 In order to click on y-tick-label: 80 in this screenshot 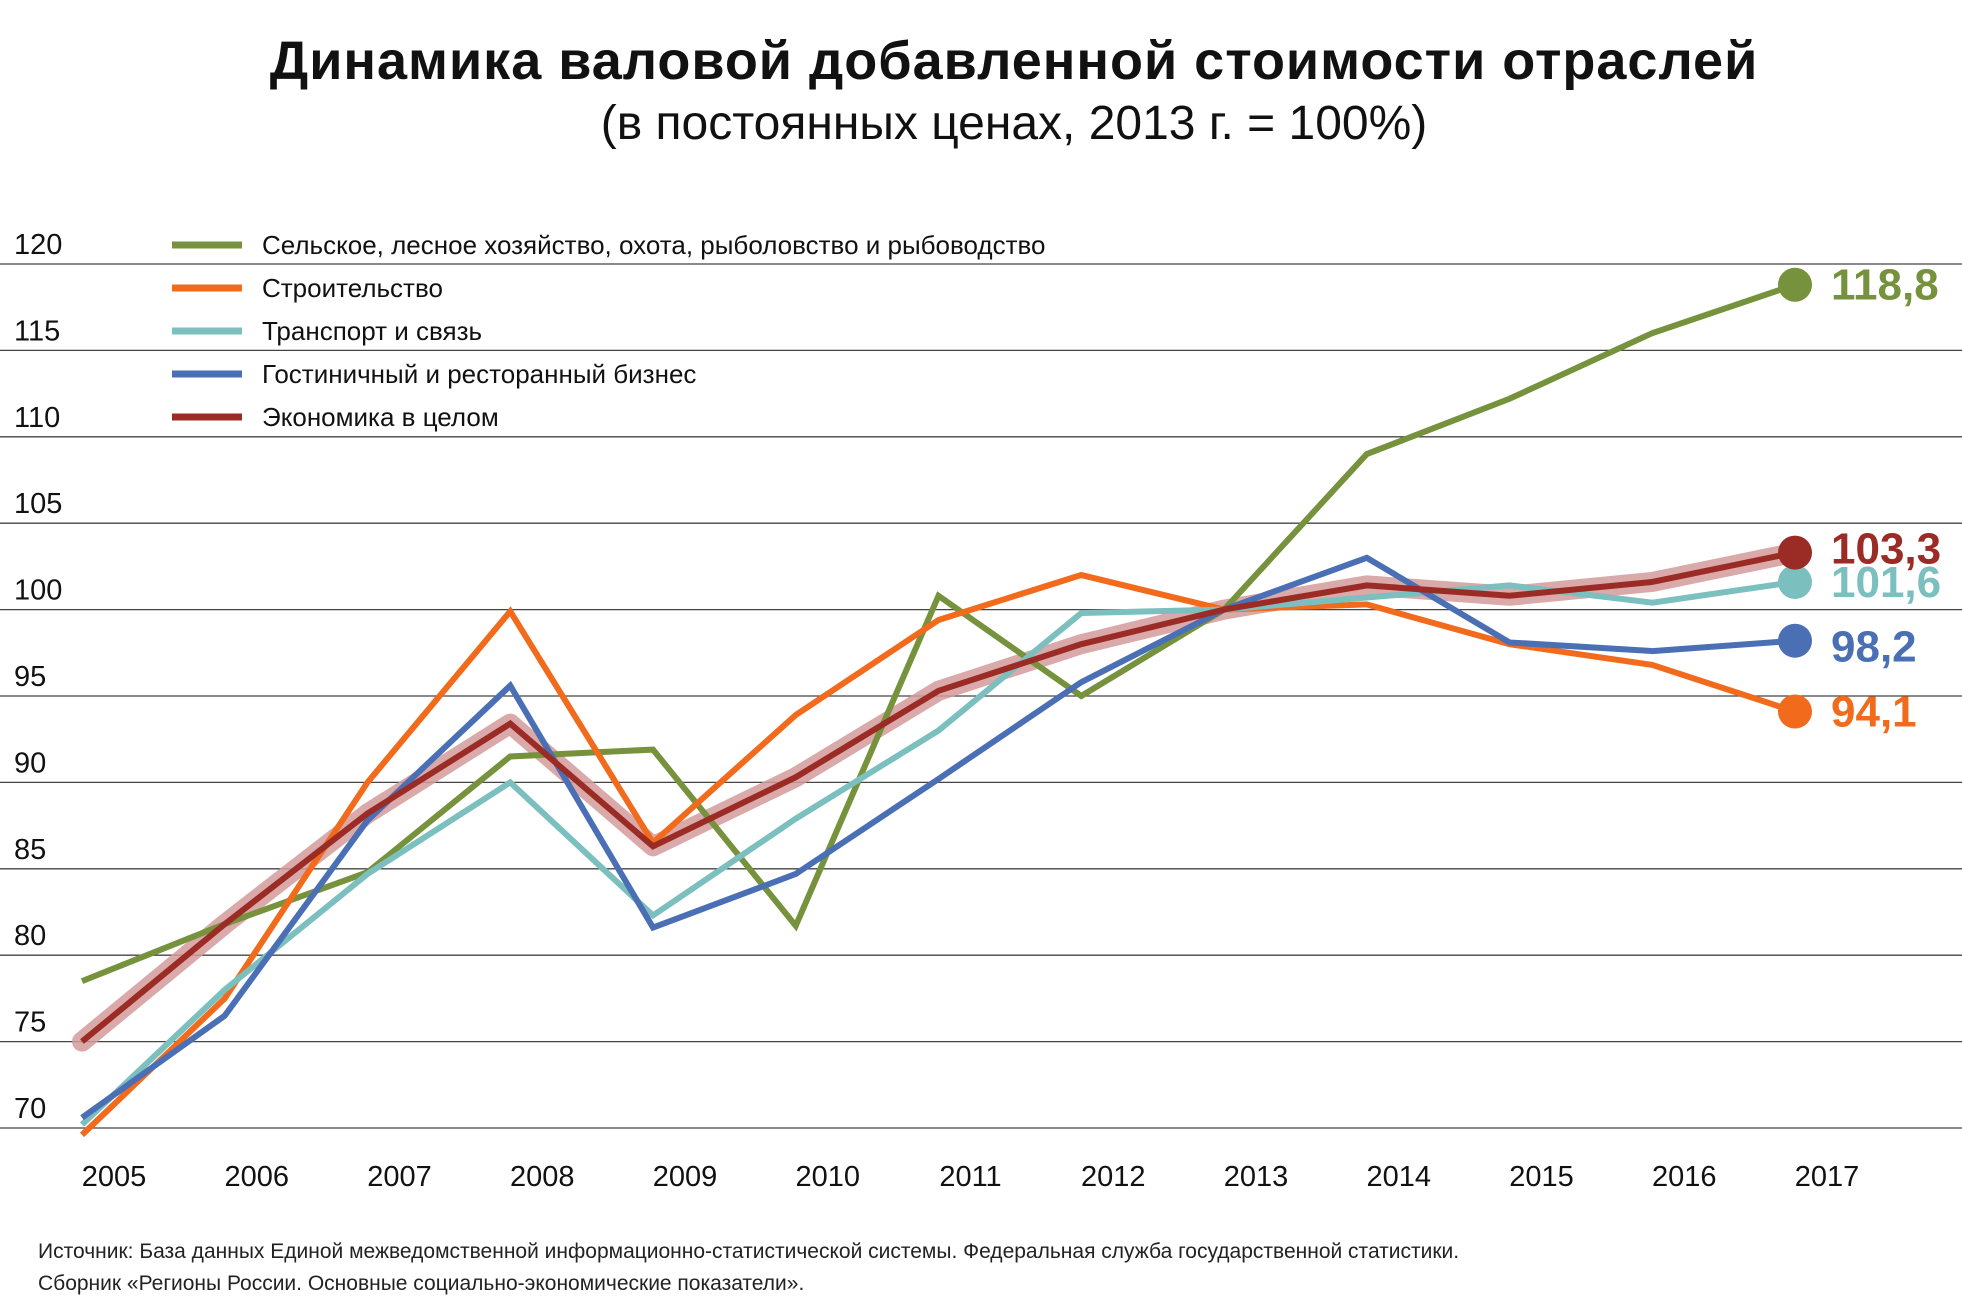, I will do `click(30, 936)`.